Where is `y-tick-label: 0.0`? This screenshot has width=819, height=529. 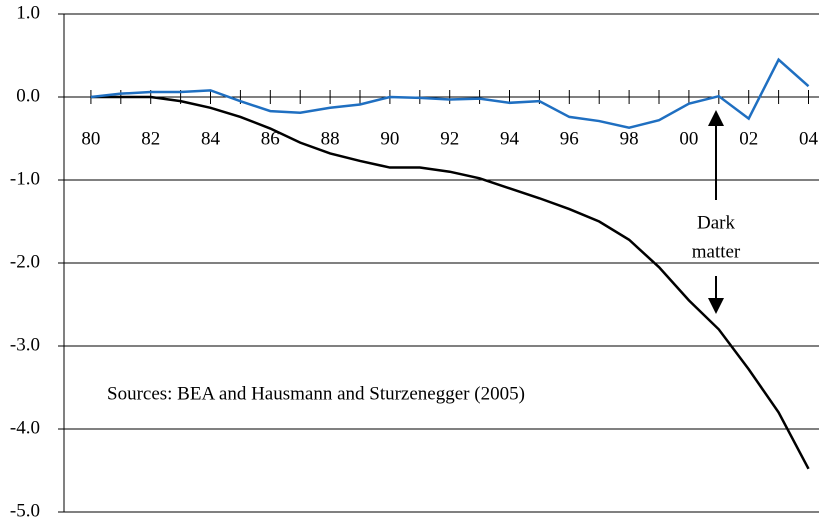 y-tick-label: 0.0 is located at coordinates (28, 95).